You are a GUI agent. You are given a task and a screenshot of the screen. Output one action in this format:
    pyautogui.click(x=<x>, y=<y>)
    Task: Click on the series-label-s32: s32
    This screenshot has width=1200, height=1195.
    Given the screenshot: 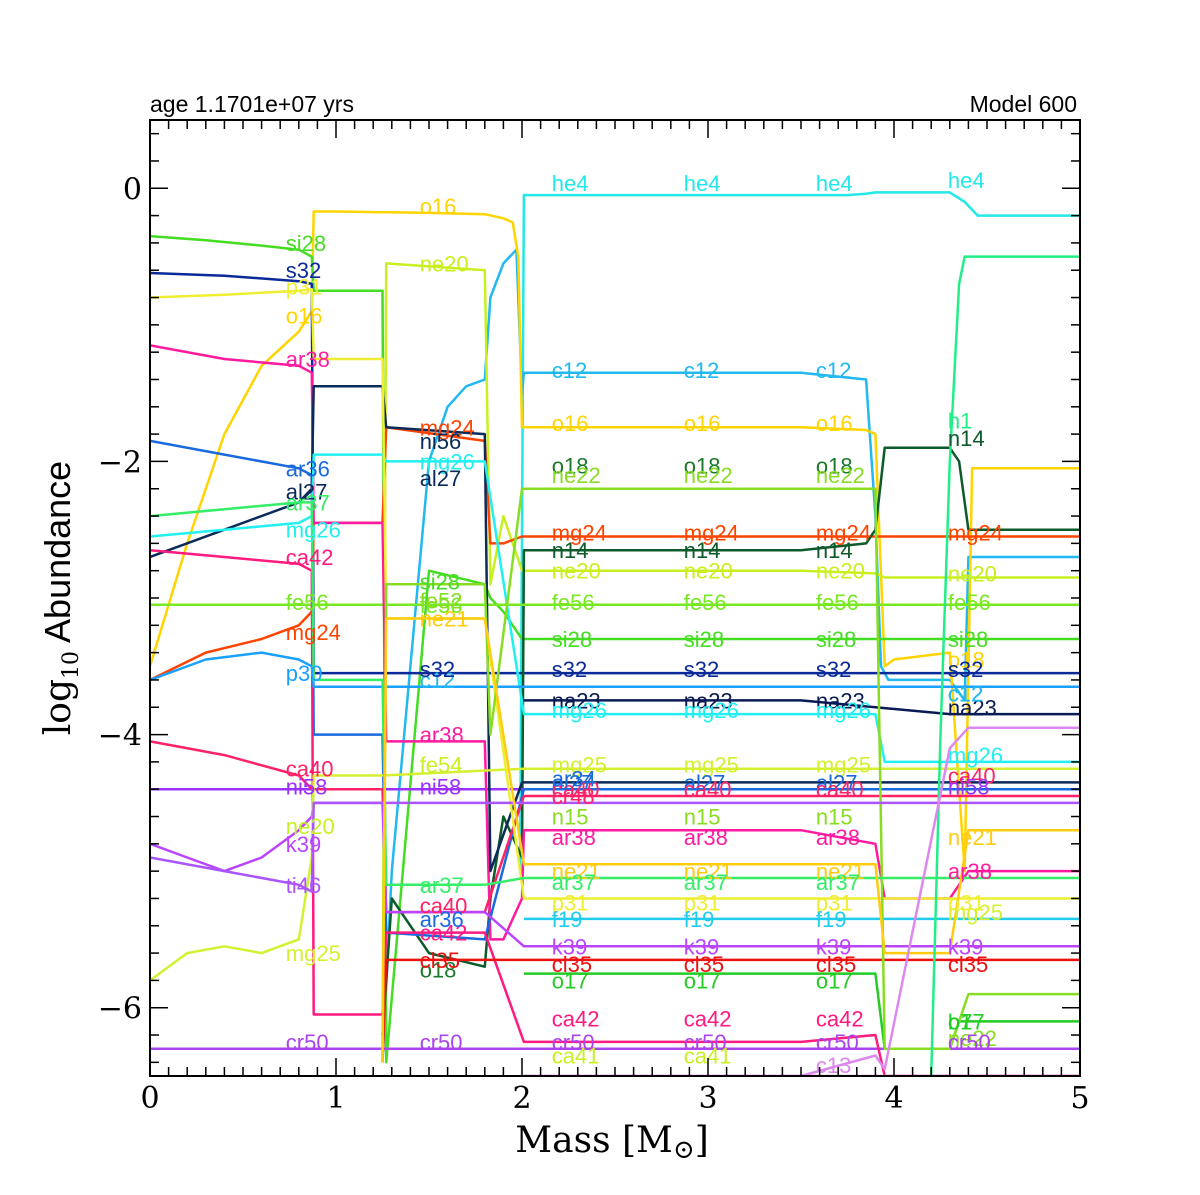 What is the action you would take?
    pyautogui.click(x=437, y=669)
    